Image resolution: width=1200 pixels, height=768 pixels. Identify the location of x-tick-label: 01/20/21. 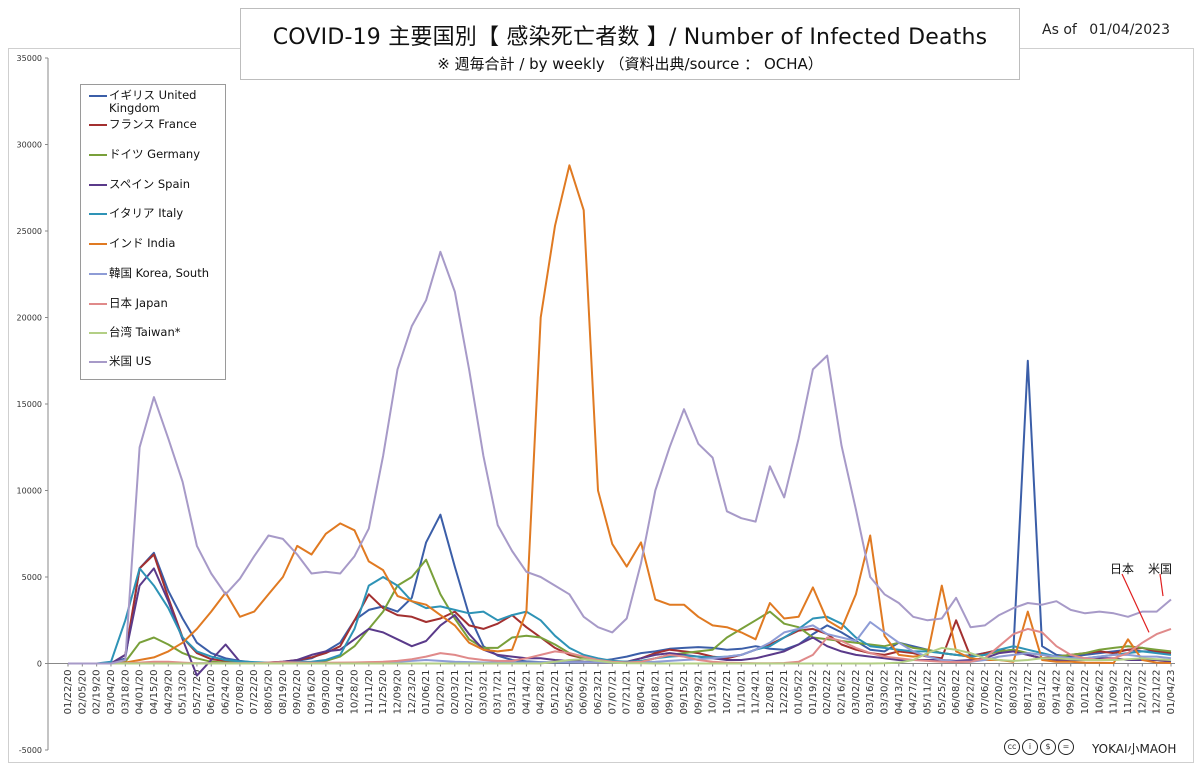
(440, 692).